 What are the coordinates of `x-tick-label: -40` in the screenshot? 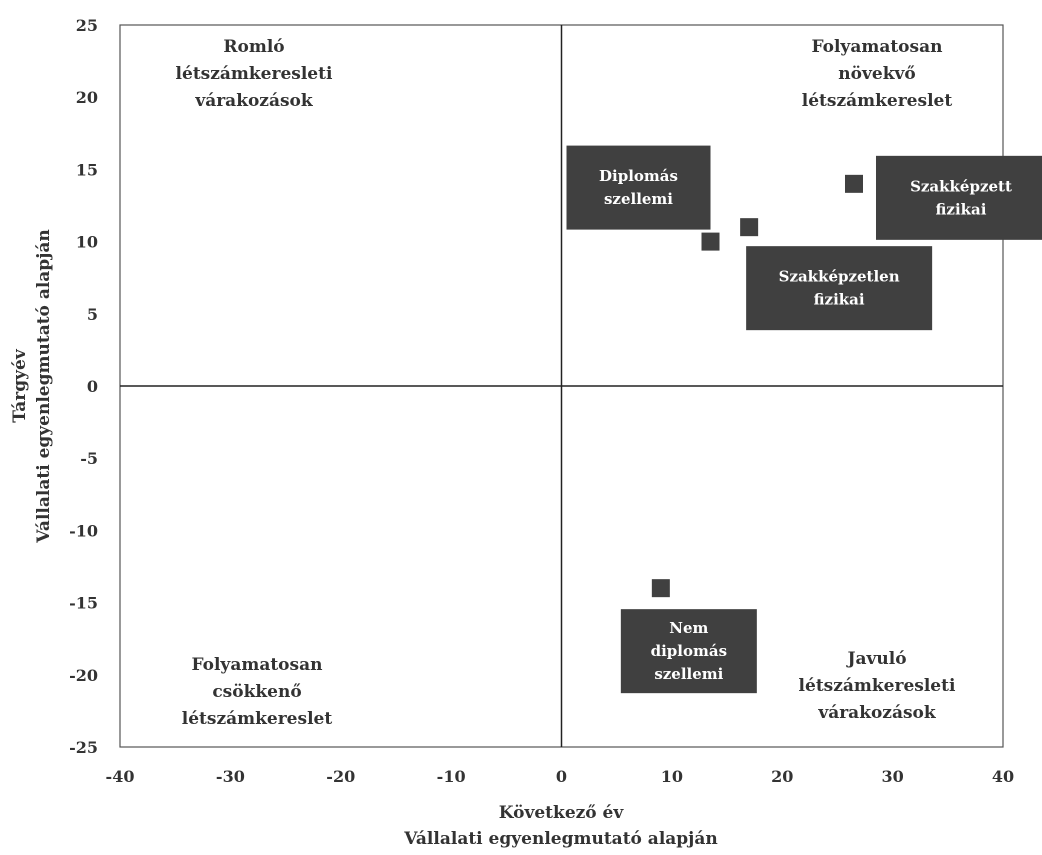 It's located at (120, 776).